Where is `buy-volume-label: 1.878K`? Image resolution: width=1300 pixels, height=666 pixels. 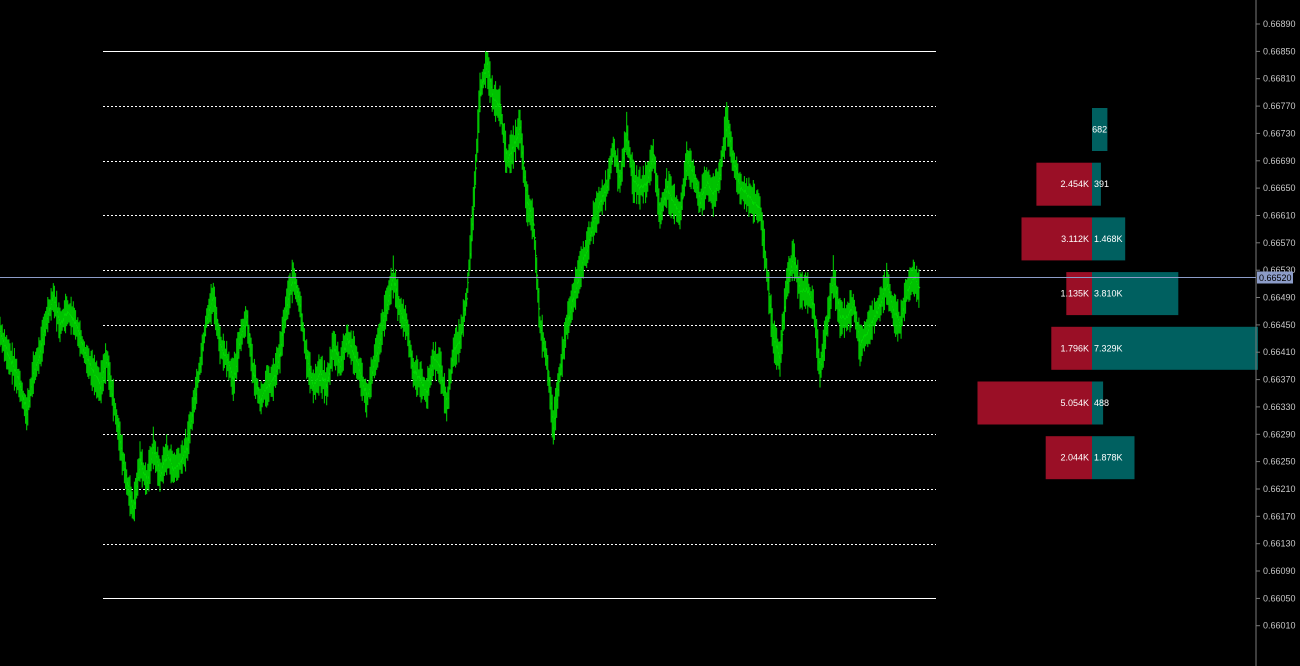
buy-volume-label: 1.878K is located at coordinates (1108, 458).